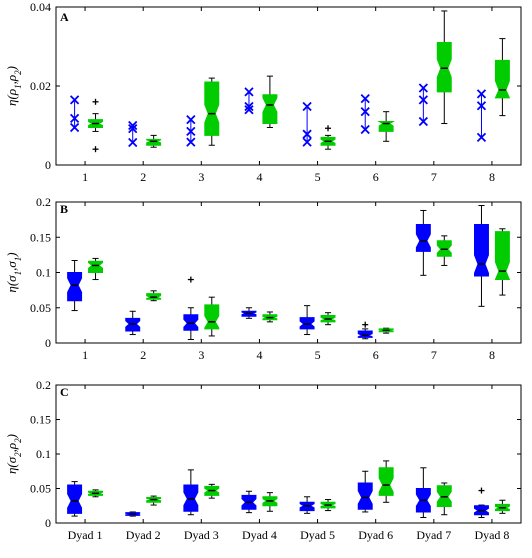 This screenshot has height=558, width=532. What do you see at coordinates (481, 250) in the screenshot?
I see `panel-B-blue-7-box` at bounding box center [481, 250].